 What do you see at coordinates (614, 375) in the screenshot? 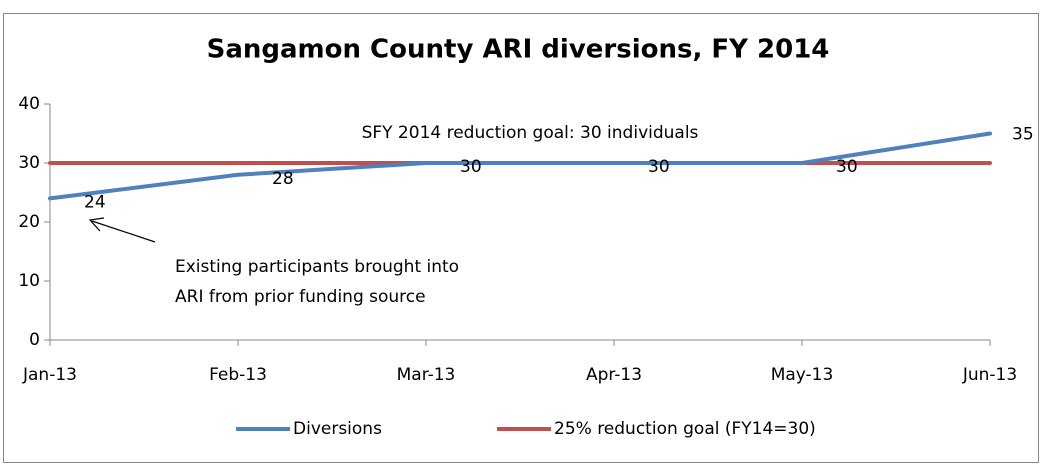
I see `x-tick-label: Apr-13` at bounding box center [614, 375].